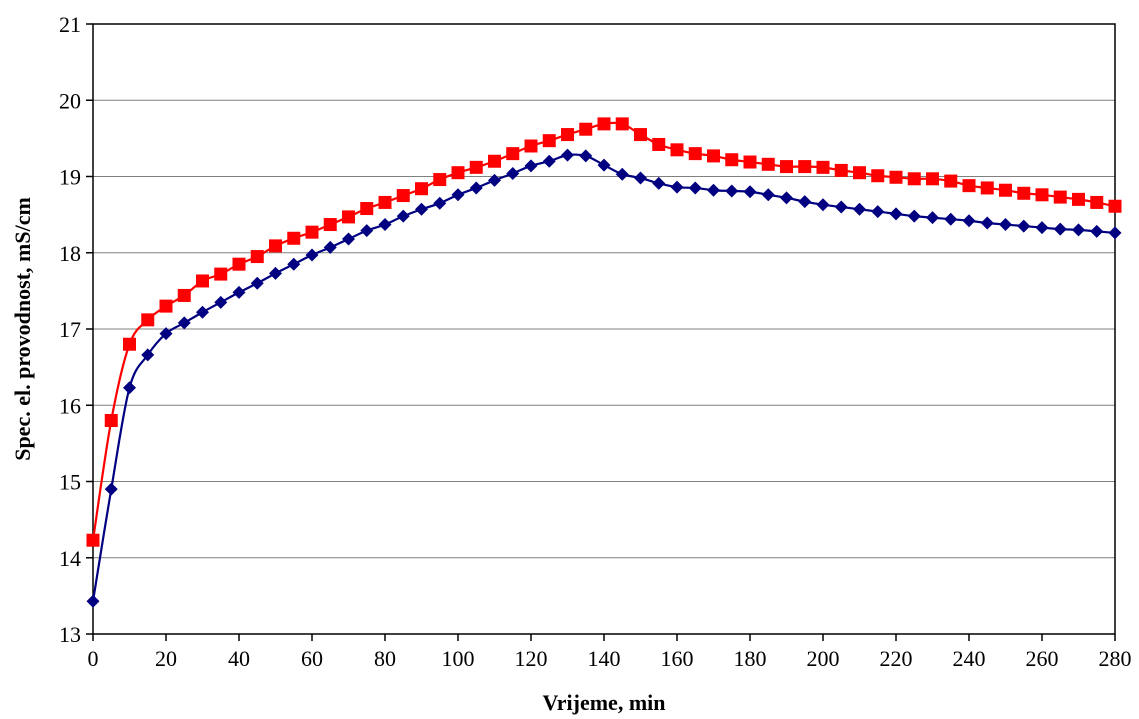  I want to click on y-tick-label: 21, so click(70, 24).